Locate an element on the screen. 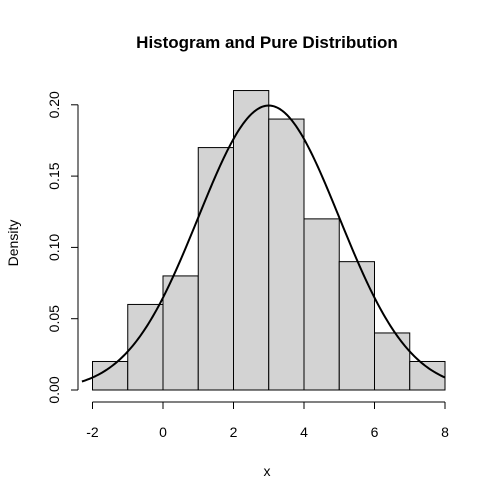 Image resolution: width=500 pixels, height=500 pixels. x-tick-label: 6 is located at coordinates (375, 432).